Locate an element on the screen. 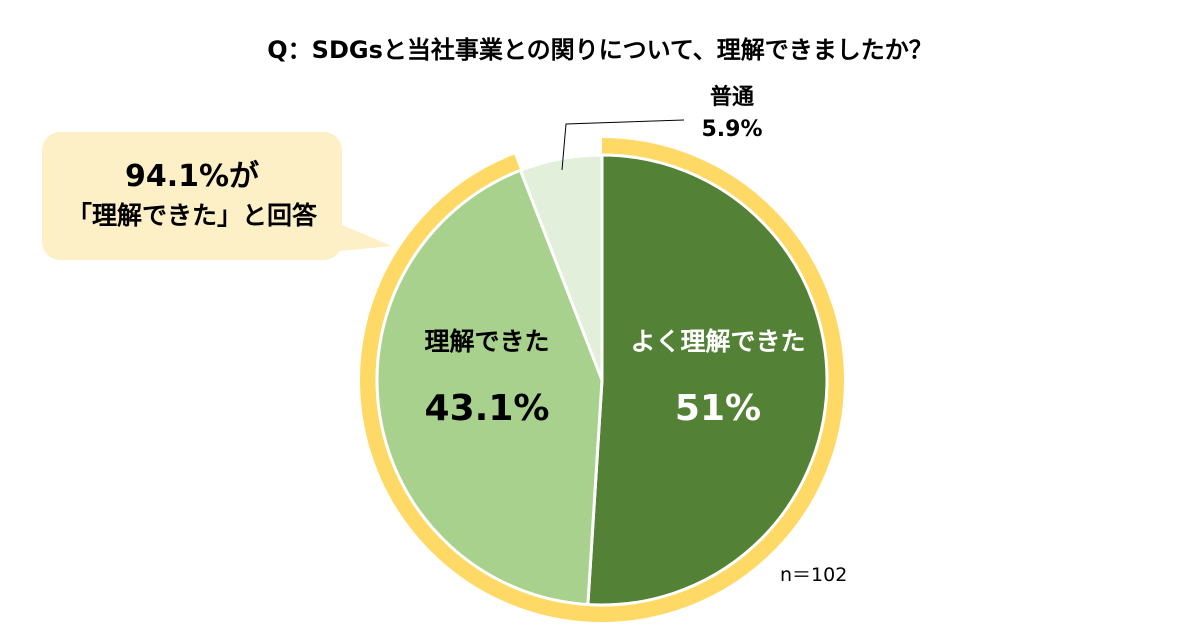 This screenshot has width=1200, height=628. callout-pointer is located at coordinates (361, 236).